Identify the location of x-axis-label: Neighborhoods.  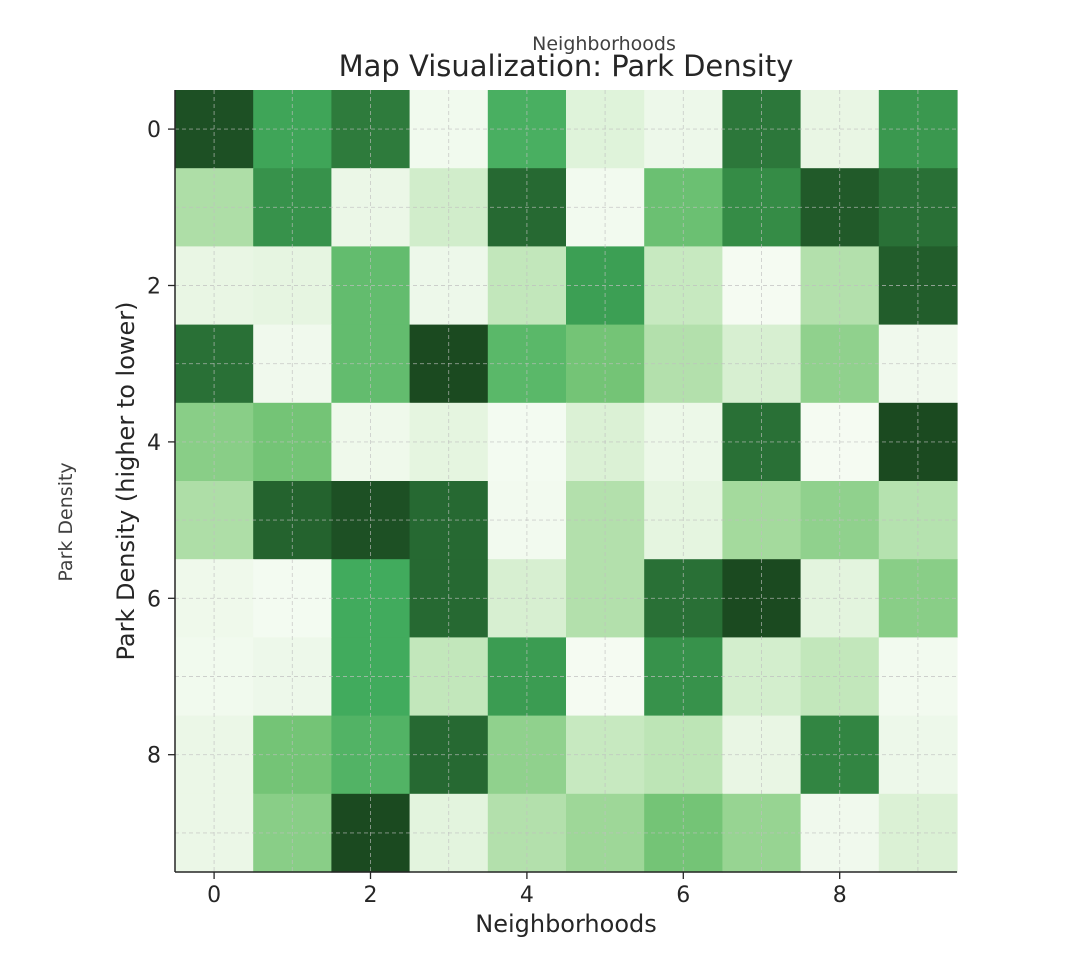
(566, 924).